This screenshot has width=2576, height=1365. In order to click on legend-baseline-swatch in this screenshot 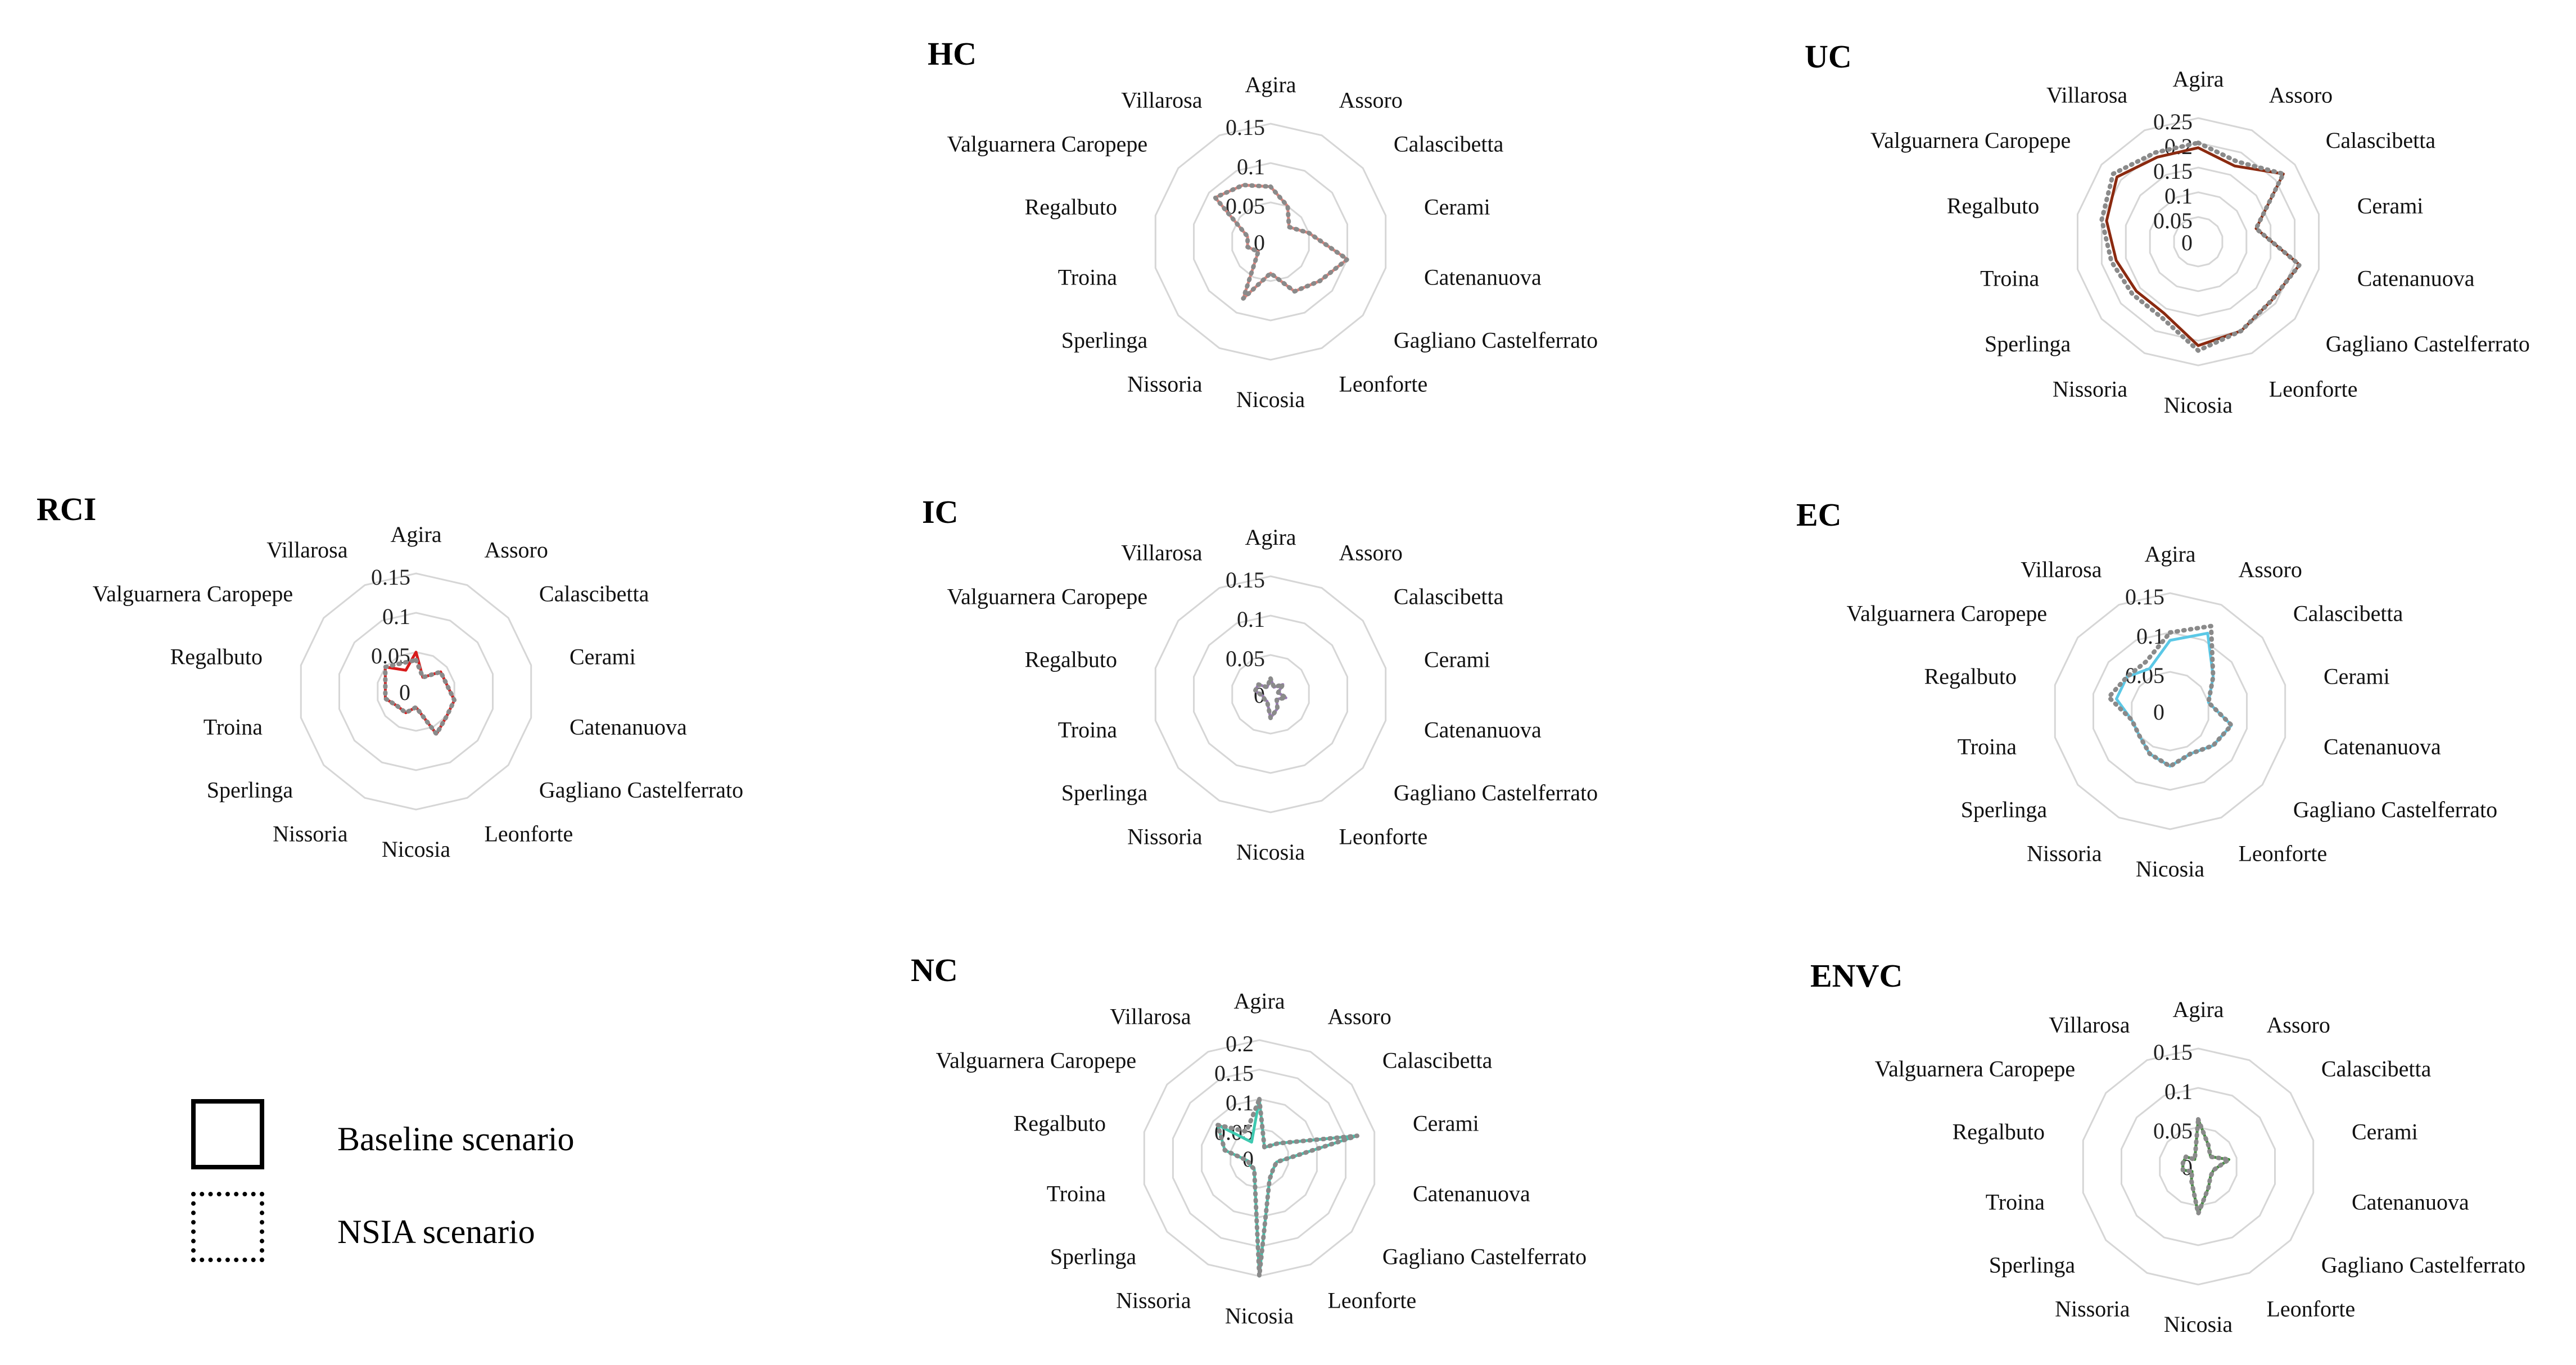, I will do `click(227, 1134)`.